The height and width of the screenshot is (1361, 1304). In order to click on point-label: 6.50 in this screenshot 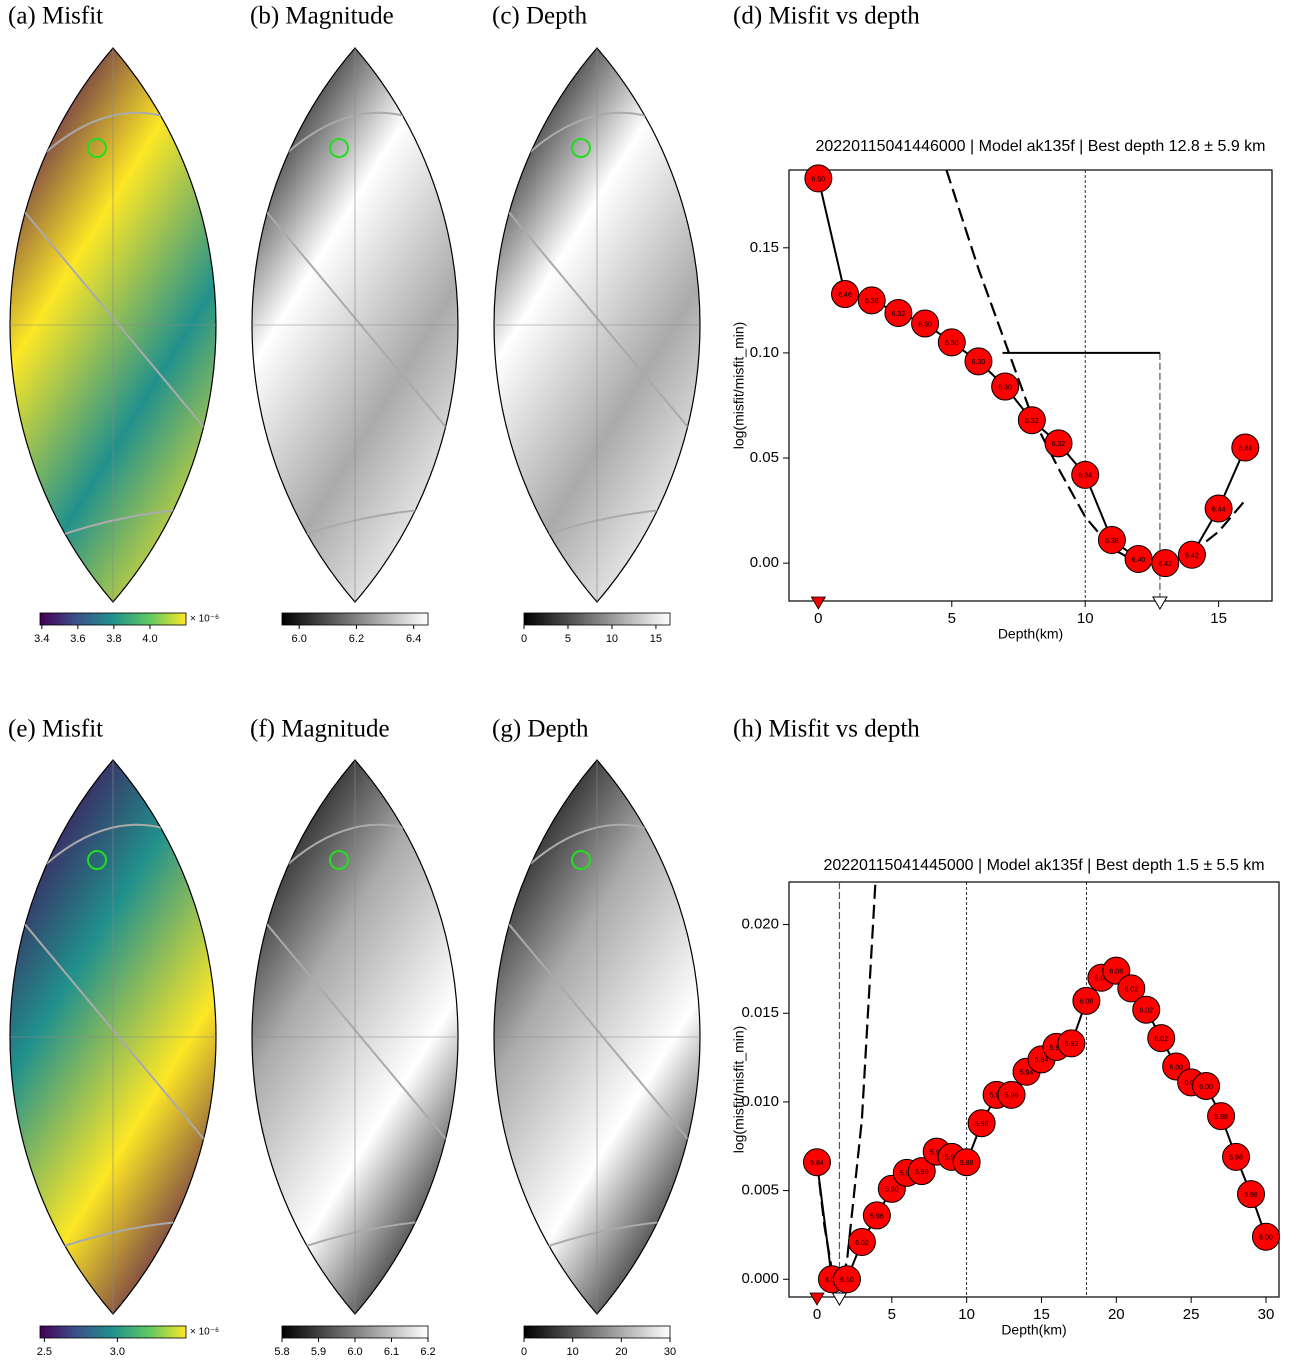, I will do `click(819, 179)`.